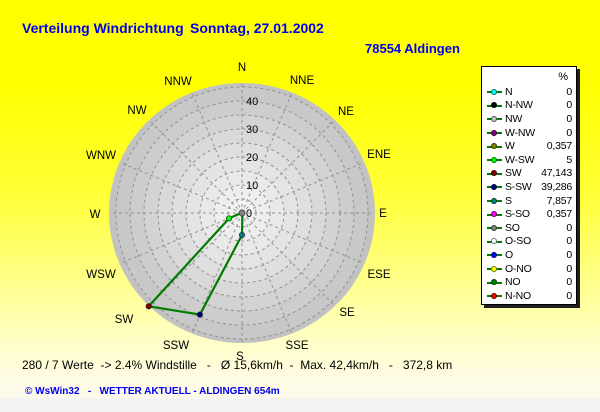 This screenshot has height=412, width=600. What do you see at coordinates (518, 268) in the screenshot?
I see `legend-direction-label: O-NO` at bounding box center [518, 268].